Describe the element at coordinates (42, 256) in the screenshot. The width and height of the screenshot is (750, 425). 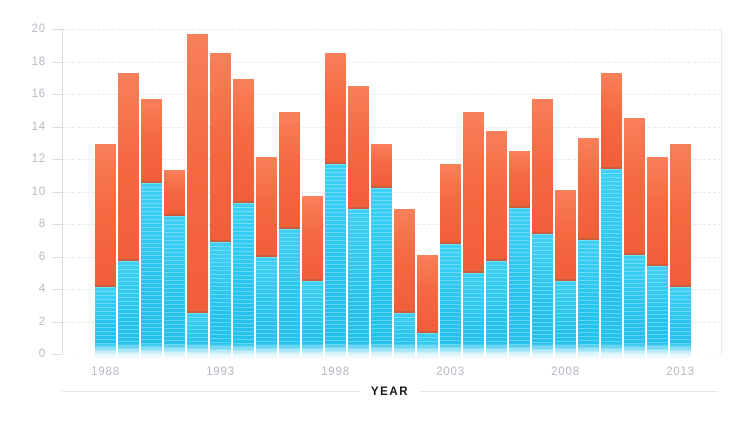
I see `y-tick-label: 6` at that location.